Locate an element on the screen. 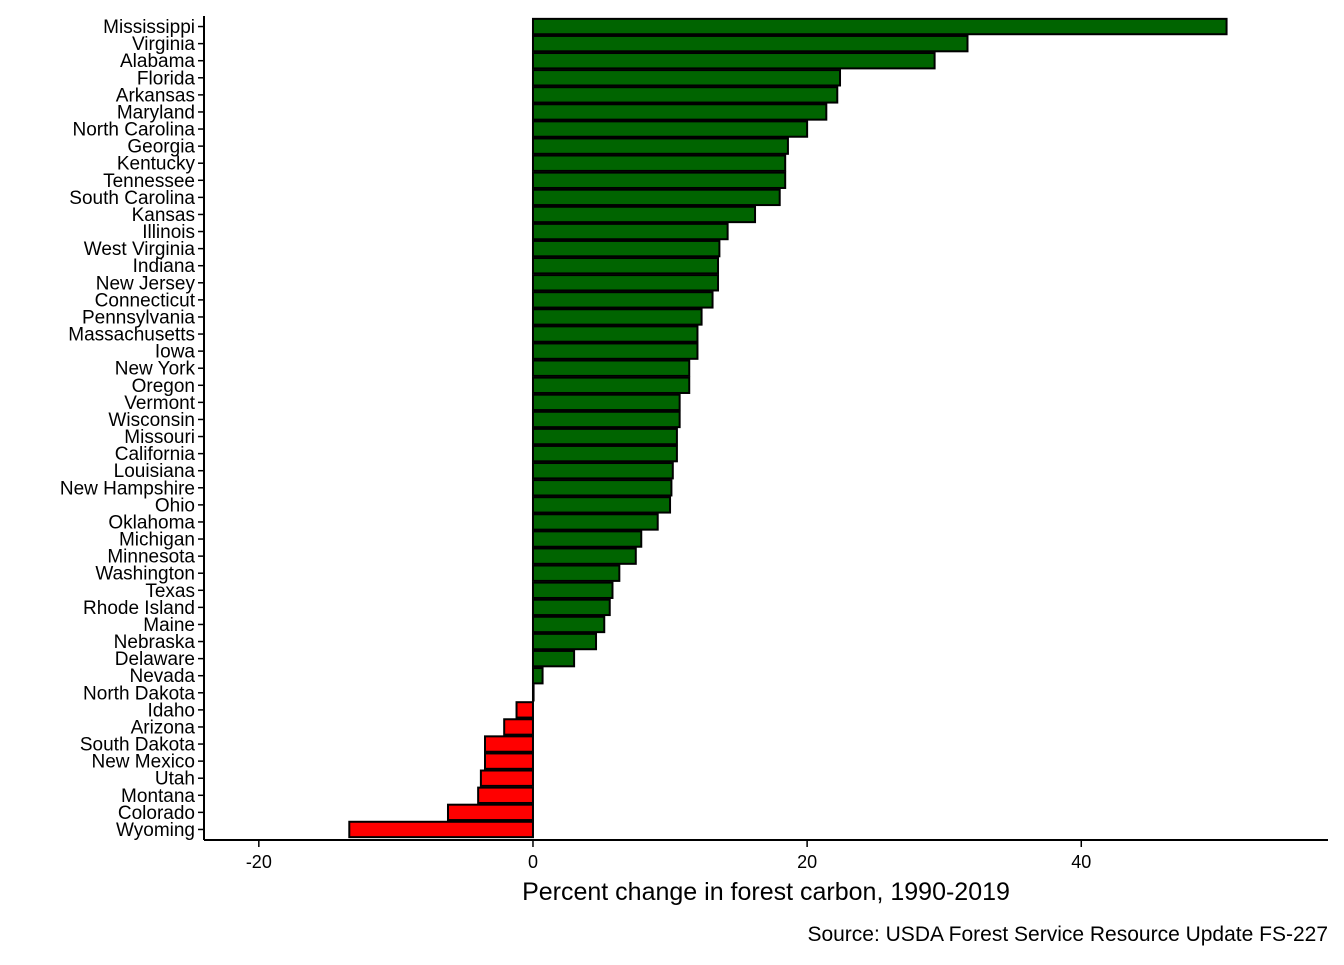 This screenshot has width=1344, height=965. bar-north-carolina is located at coordinates (670, 129).